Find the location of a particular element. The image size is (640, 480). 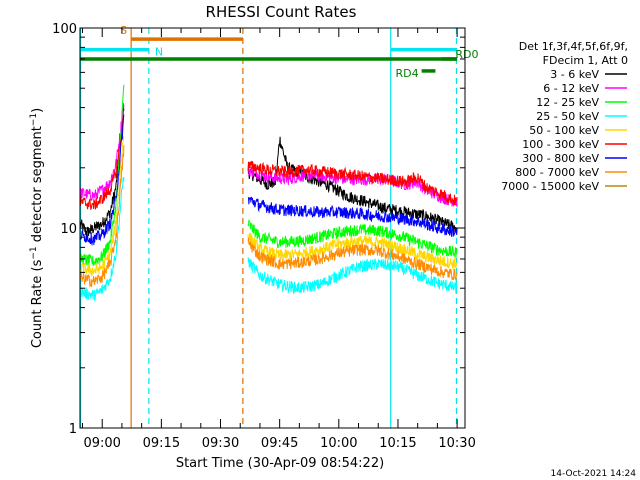

y-axis-label-sup1: −1 is located at coordinates (34, 252).